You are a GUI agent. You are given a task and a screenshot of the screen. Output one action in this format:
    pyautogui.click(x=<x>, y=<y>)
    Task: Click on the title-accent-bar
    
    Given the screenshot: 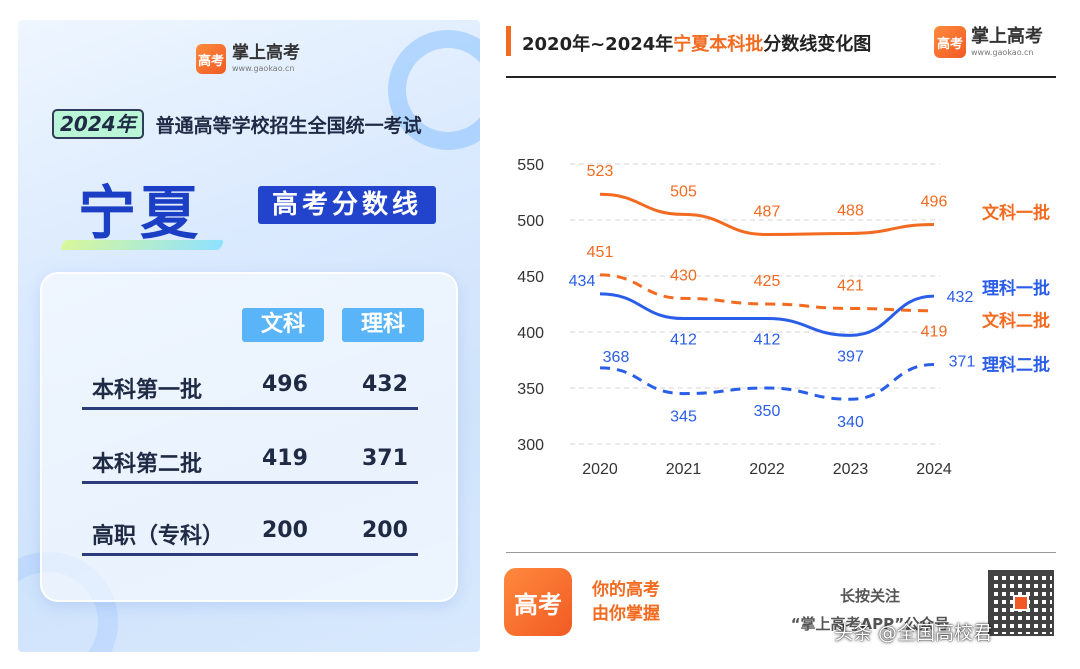 What is the action you would take?
    pyautogui.click(x=508, y=41)
    